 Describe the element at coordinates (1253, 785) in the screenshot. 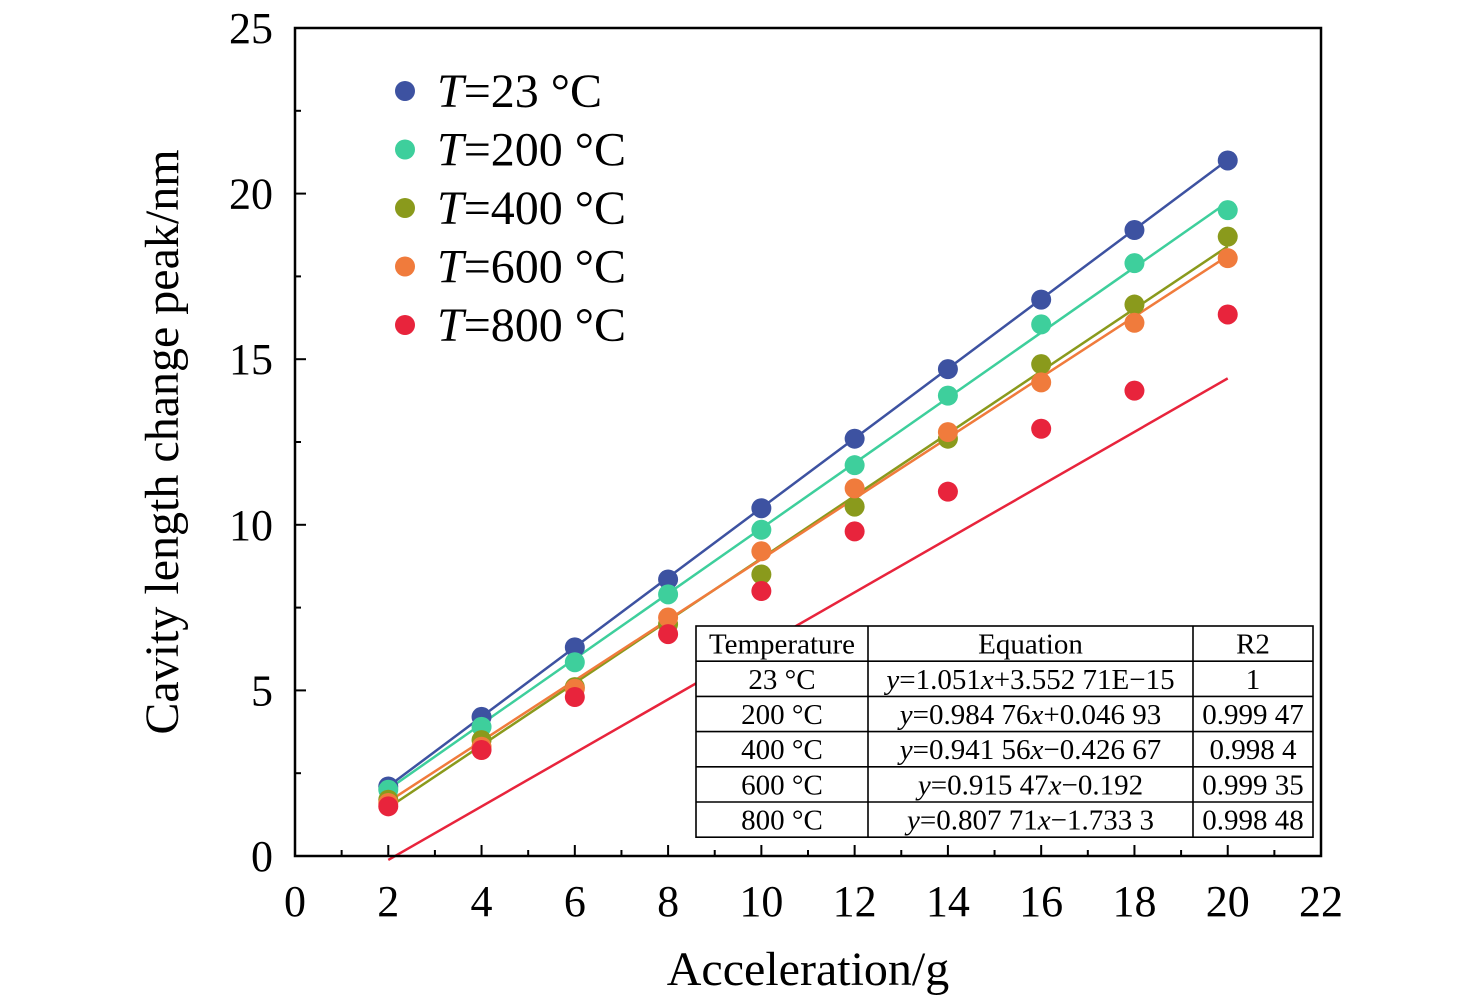

I see `table-r2-cell: 0.999 35` at that location.